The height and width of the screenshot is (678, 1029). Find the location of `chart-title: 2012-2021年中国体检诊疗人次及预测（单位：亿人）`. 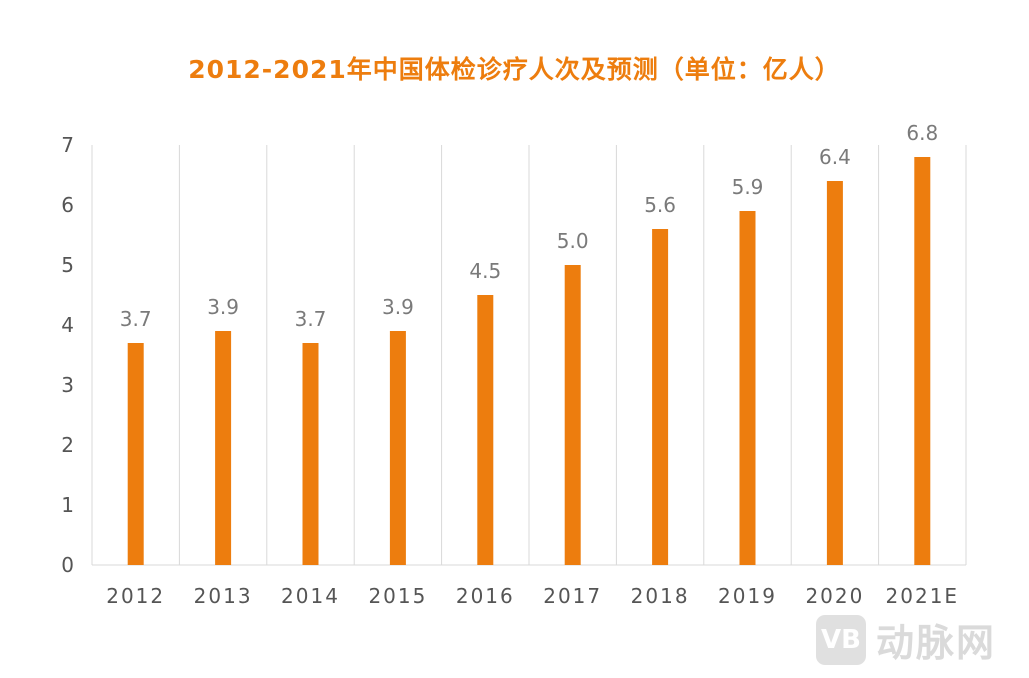

chart-title: 2012-2021年中国体检诊疗人次及预测（单位：亿人） is located at coordinates (514, 69).